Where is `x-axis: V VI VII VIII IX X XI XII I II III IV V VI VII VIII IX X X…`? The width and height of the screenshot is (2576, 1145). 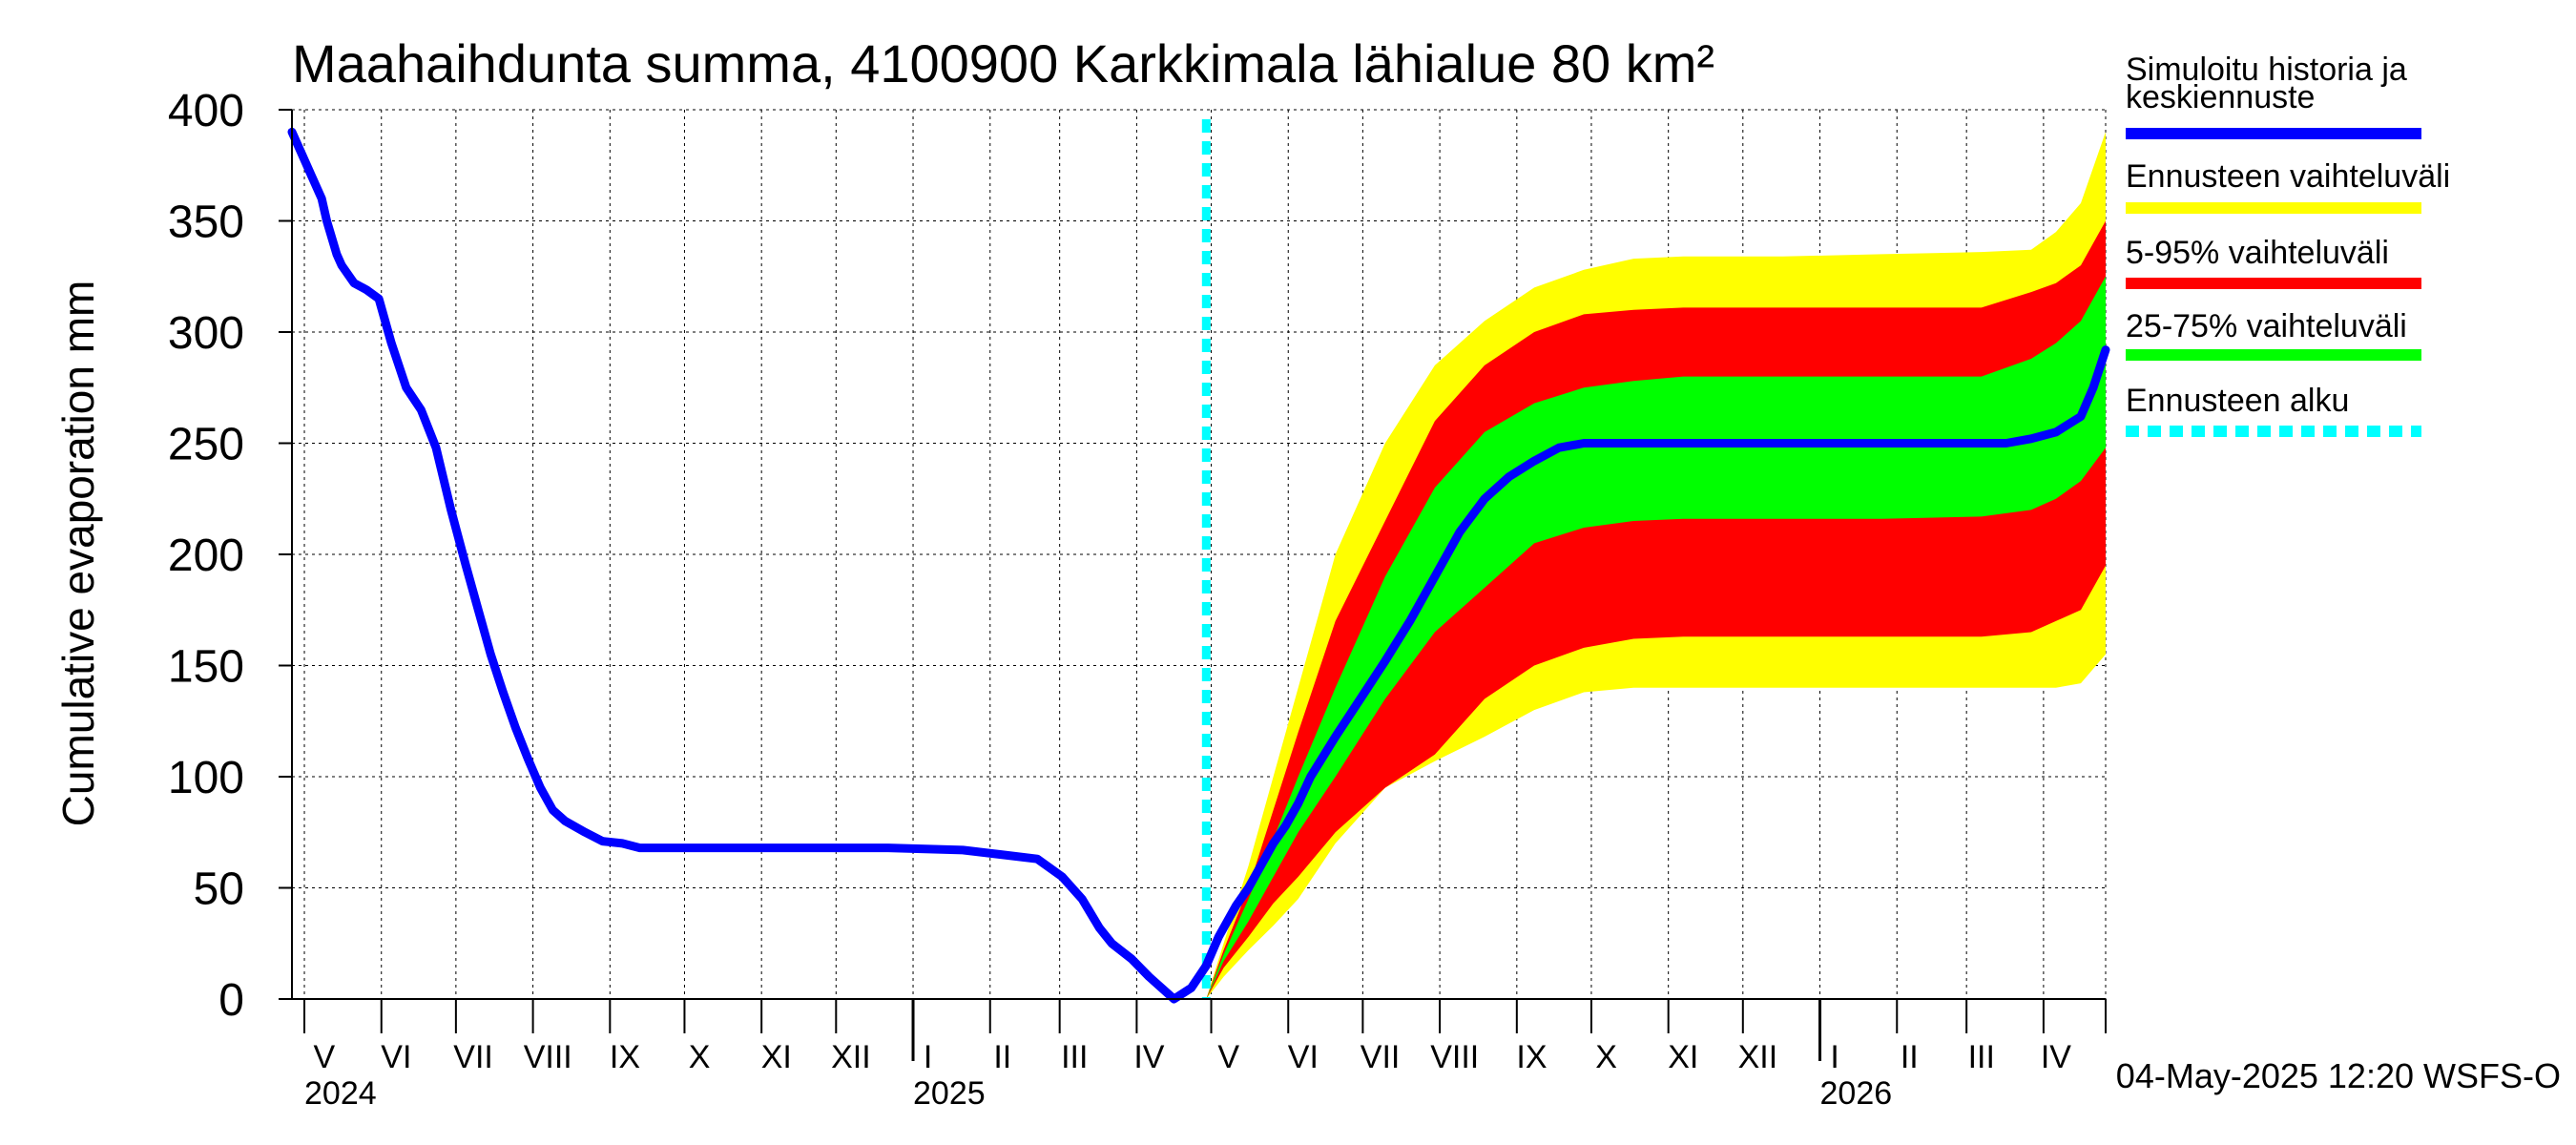 x-axis: V VI VII VIII IX X XI XII I II III IV V VI VII VIII IX X X… is located at coordinates (1205, 1055).